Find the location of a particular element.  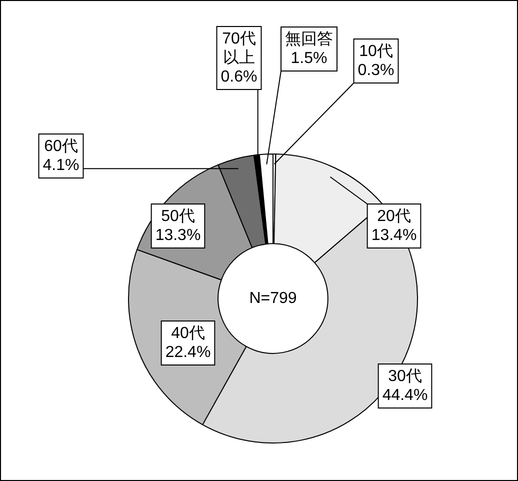

data-label: 1.5% is located at coordinates (309, 58).